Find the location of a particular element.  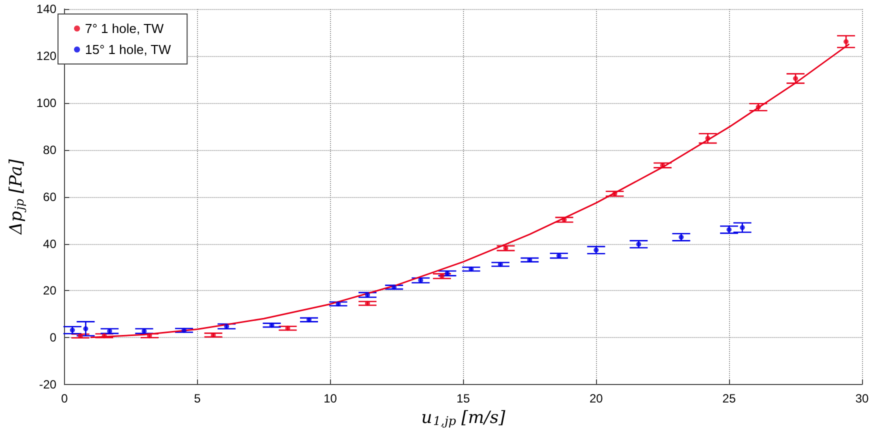

legend-label: 7° 1 hole, TW is located at coordinates (124, 28).